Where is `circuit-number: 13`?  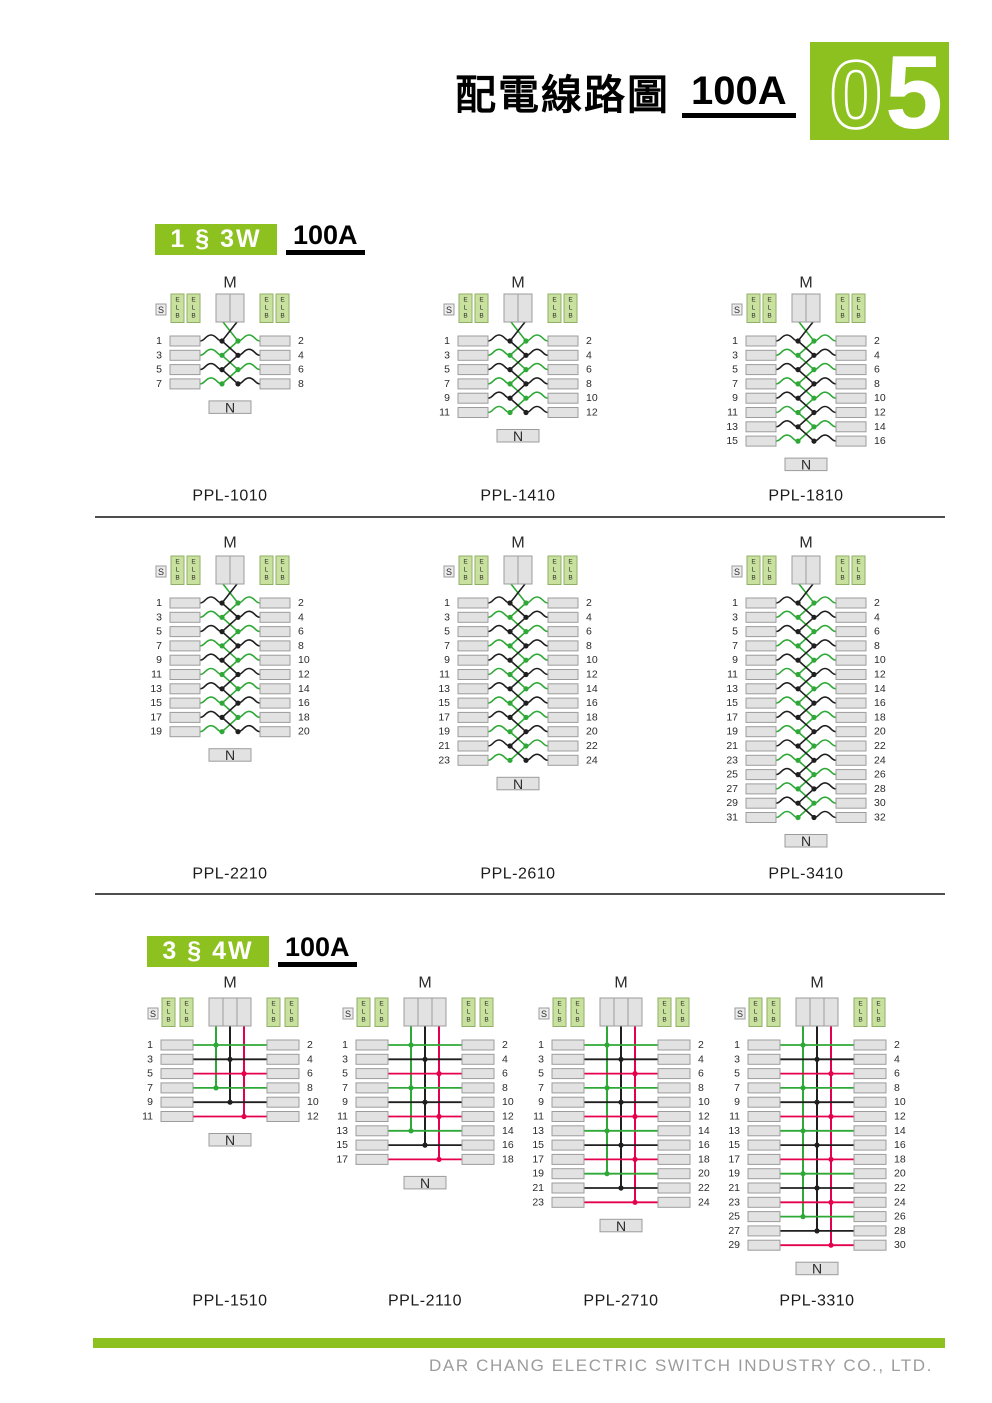 circuit-number: 13 is located at coordinates (444, 689).